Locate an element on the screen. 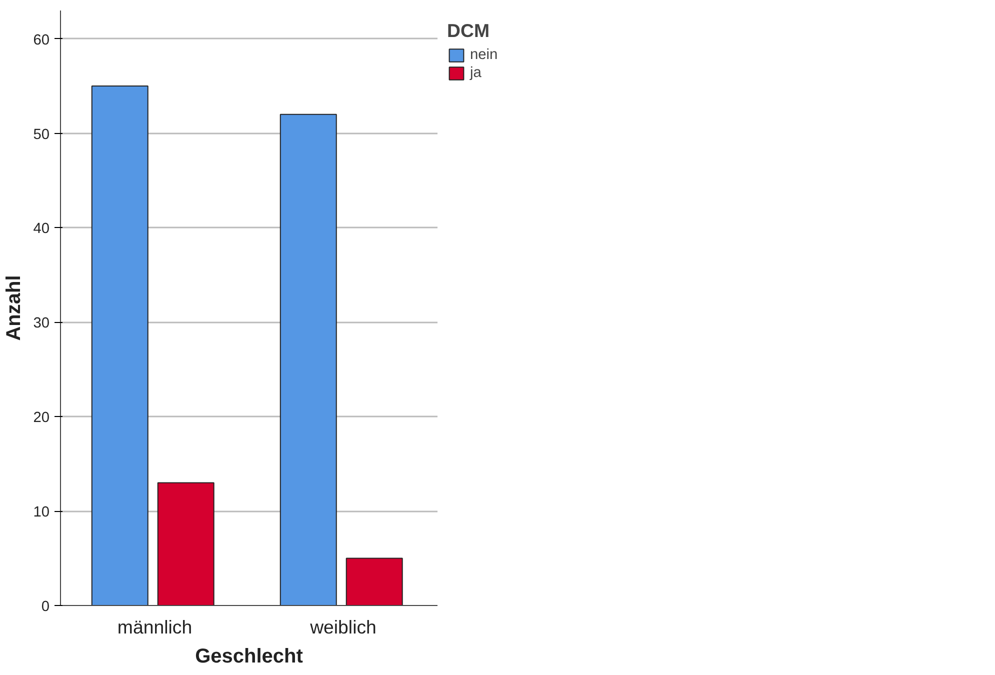  x-axis-title: Geschlecht is located at coordinates (249, 657).